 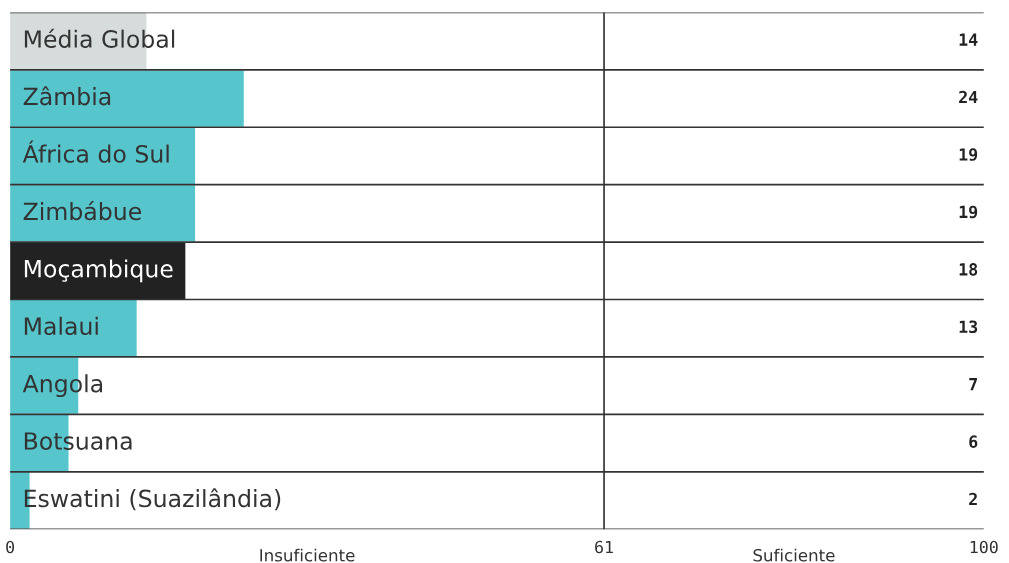 I want to click on data-label: 7, so click(x=973, y=384).